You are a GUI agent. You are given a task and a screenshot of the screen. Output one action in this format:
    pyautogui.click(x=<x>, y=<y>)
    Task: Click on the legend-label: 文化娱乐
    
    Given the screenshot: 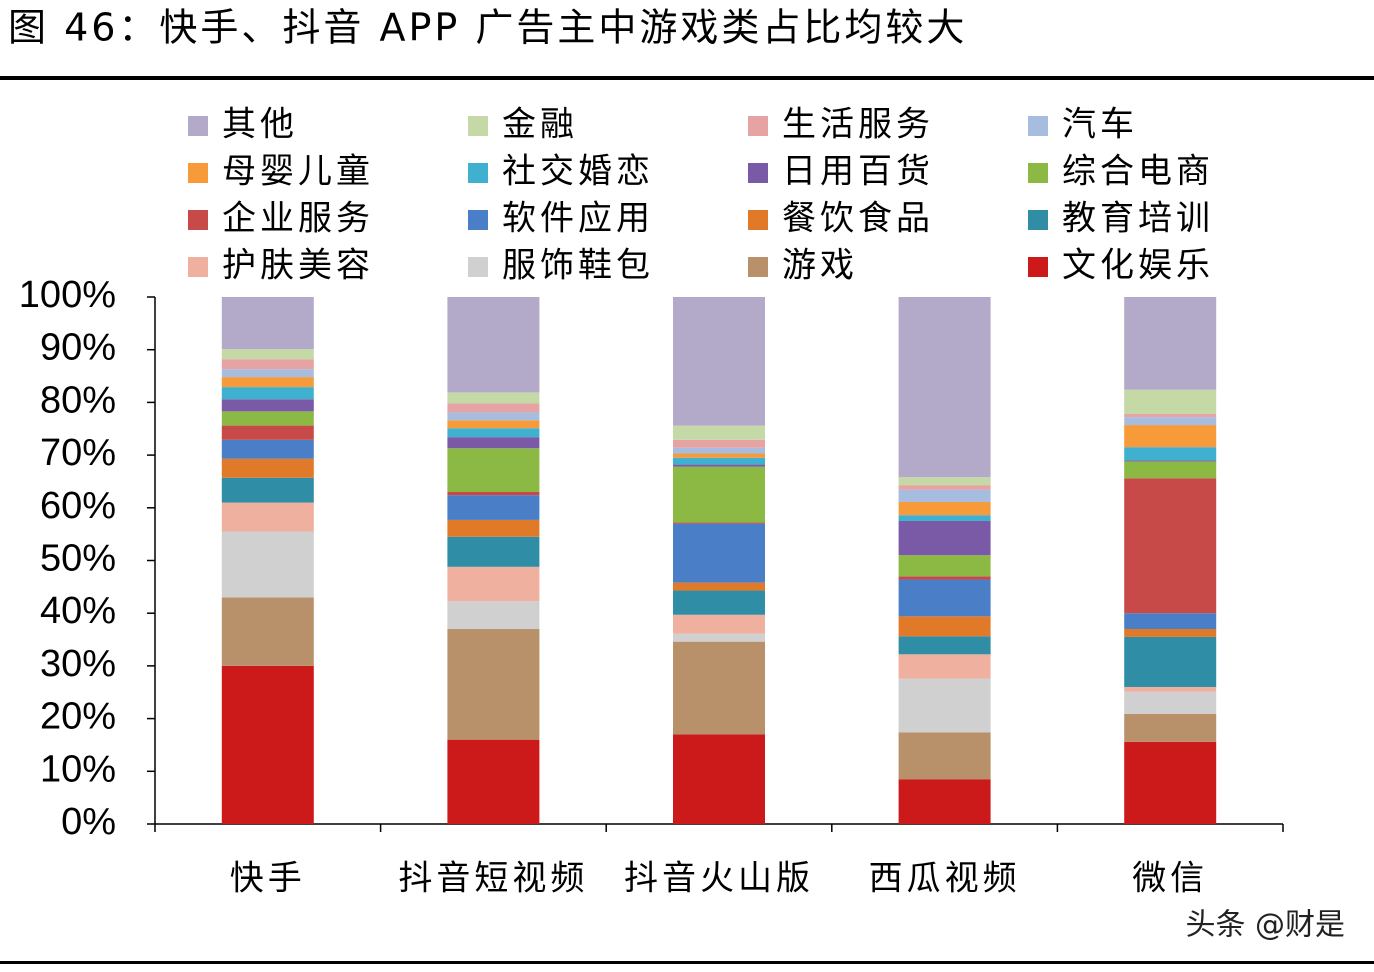 What is the action you would take?
    pyautogui.click(x=1138, y=266)
    